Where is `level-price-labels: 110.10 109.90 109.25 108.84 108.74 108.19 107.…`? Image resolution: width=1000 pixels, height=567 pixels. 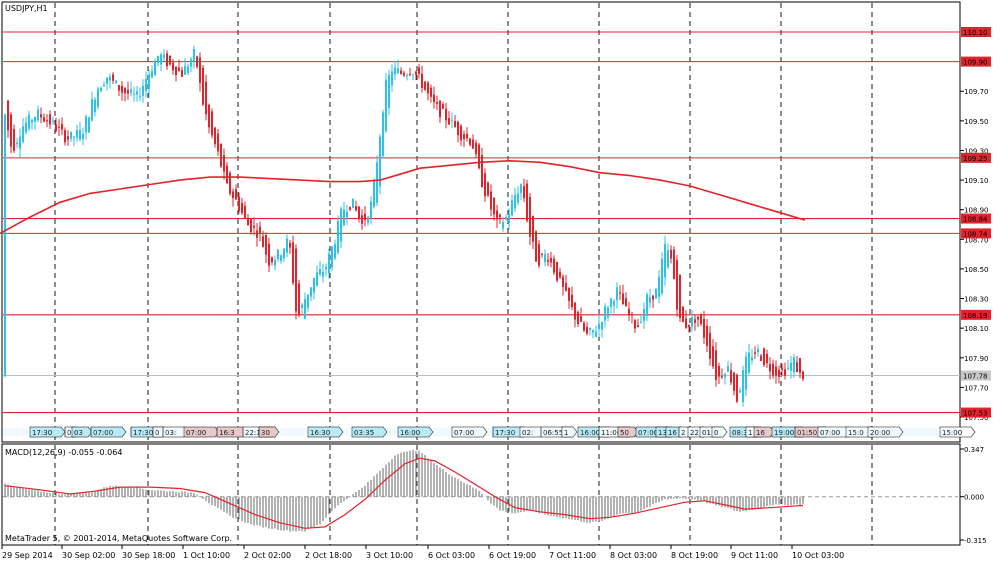
level-price-labels: 110.10 109.90 109.25 108.84 108.74 108.19 107.… is located at coordinates (976, 222).